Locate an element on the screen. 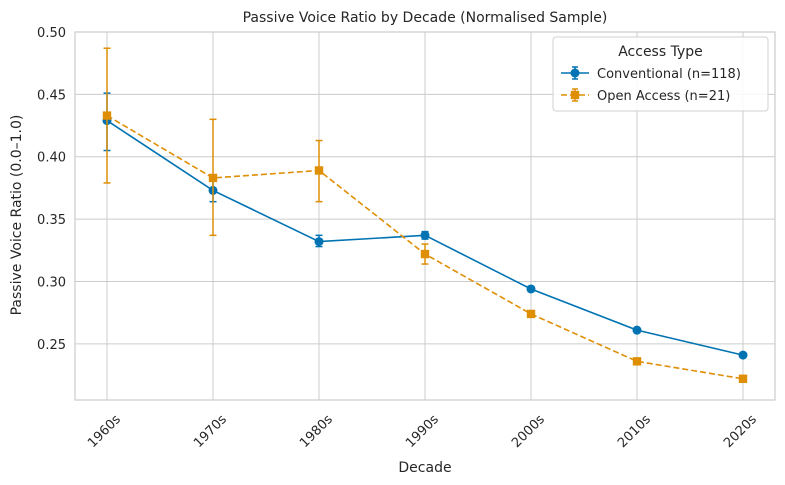 This screenshot has height=485, width=785. x-tick-label: 1980s is located at coordinates (316, 431).